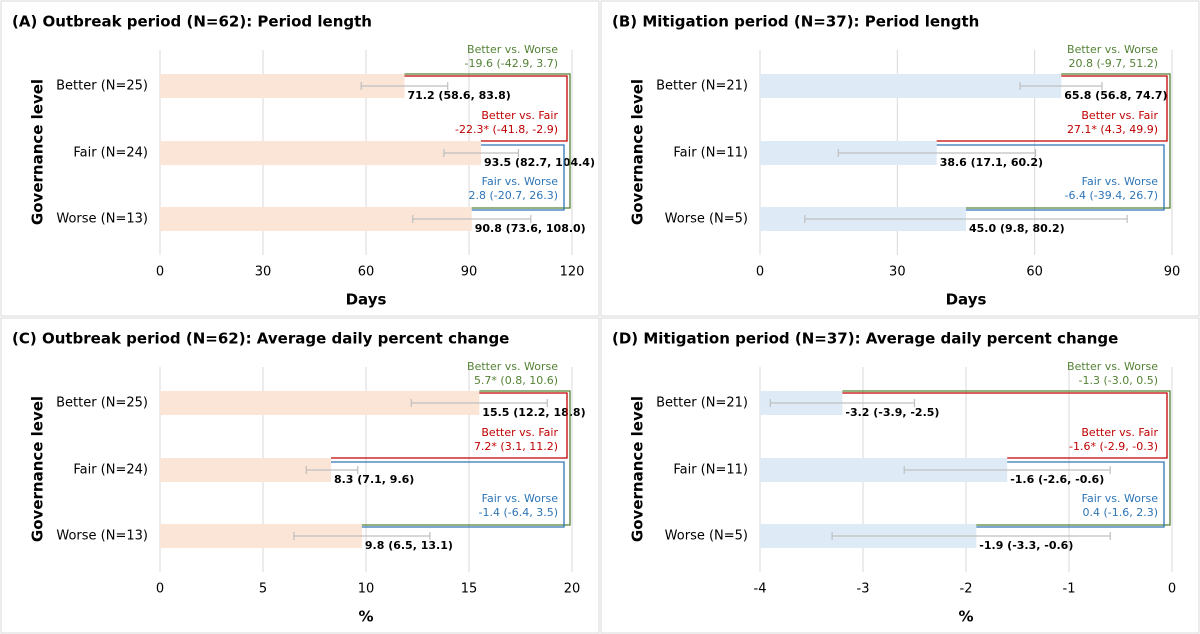 The height and width of the screenshot is (634, 1200). I want to click on x-tick-label: -1, so click(1069, 589).